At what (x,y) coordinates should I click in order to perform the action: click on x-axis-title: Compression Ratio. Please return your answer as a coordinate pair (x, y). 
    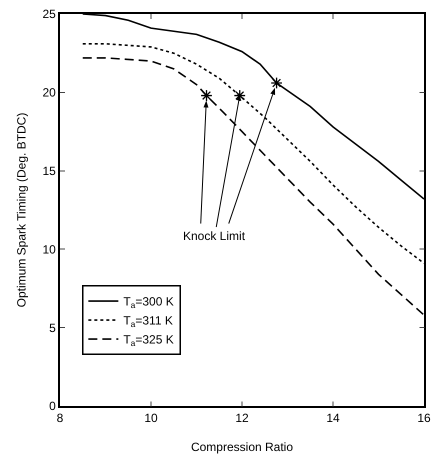
    Looking at the image, I should click on (242, 447).